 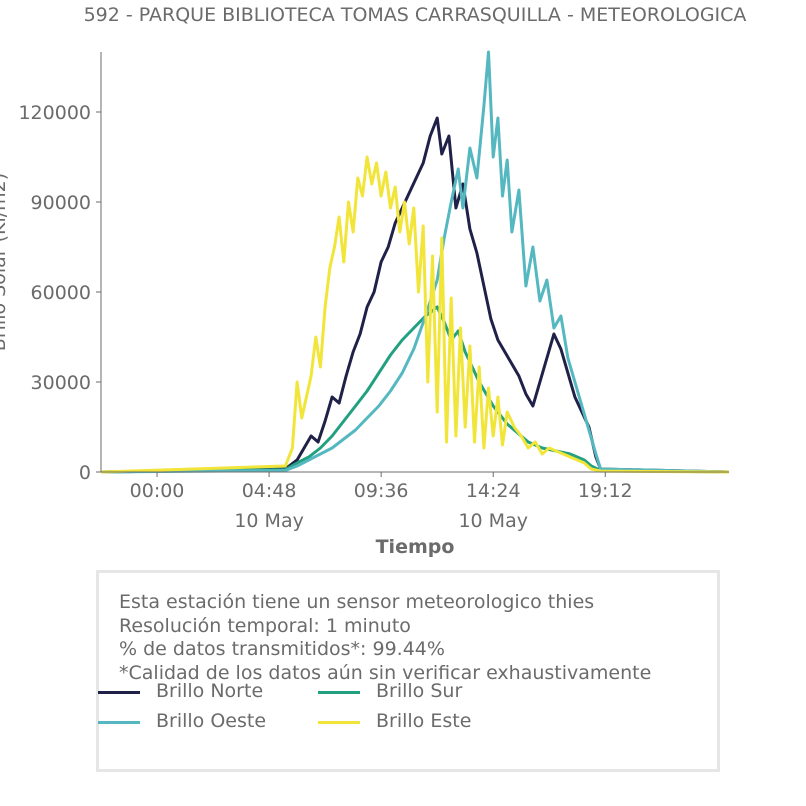 What do you see at coordinates (119, 722) in the screenshot?
I see `legend-swatch-oeste` at bounding box center [119, 722].